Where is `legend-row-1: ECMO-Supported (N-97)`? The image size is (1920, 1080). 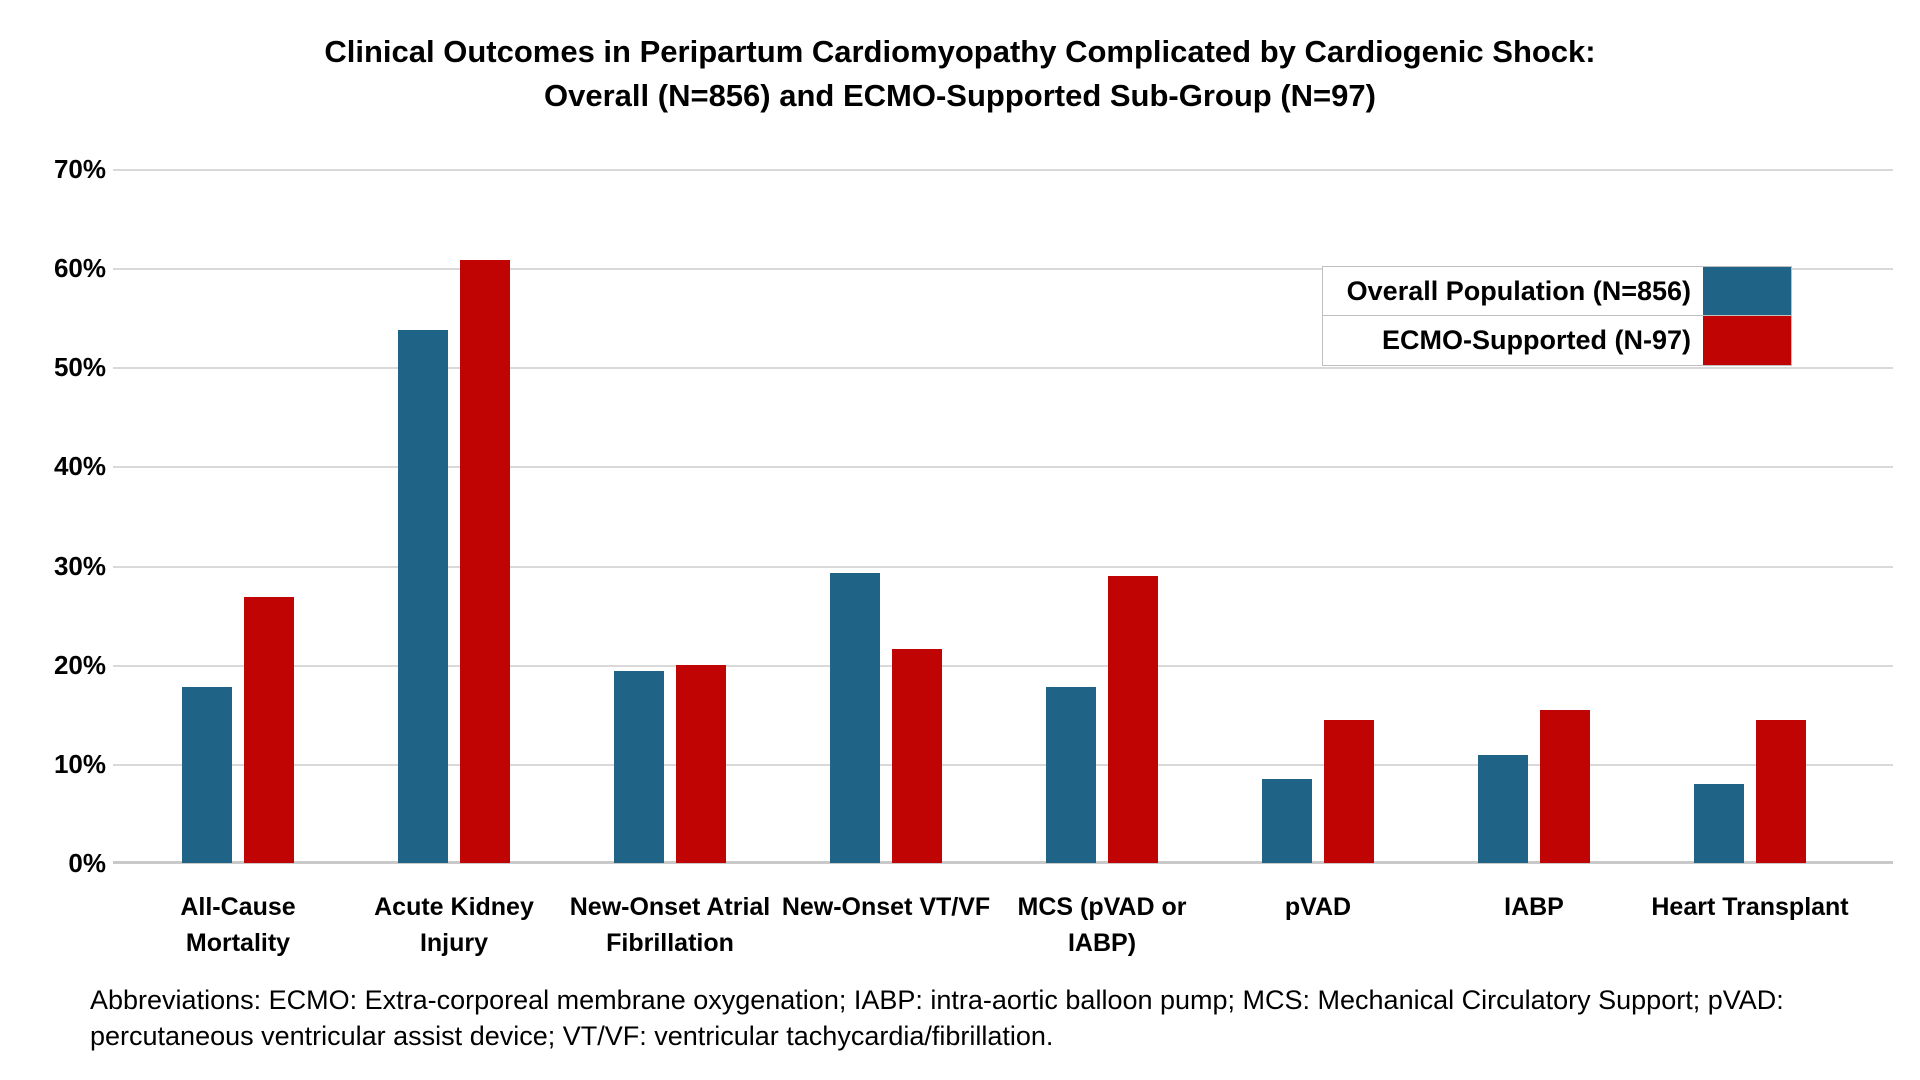
legend-row-1: ECMO-Supported (N-97) is located at coordinates (1557, 340).